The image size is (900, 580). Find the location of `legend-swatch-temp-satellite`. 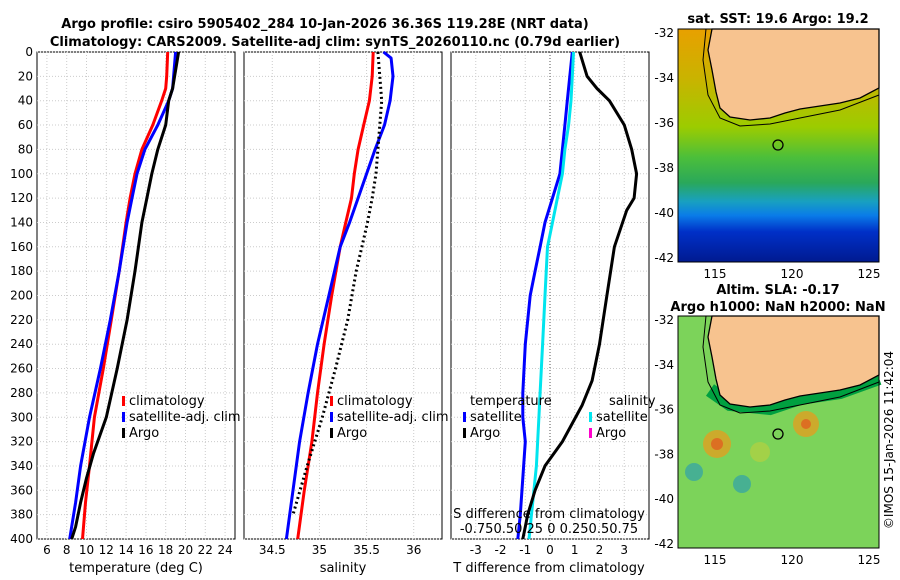

legend-swatch-temp-satellite is located at coordinates (464, 417).